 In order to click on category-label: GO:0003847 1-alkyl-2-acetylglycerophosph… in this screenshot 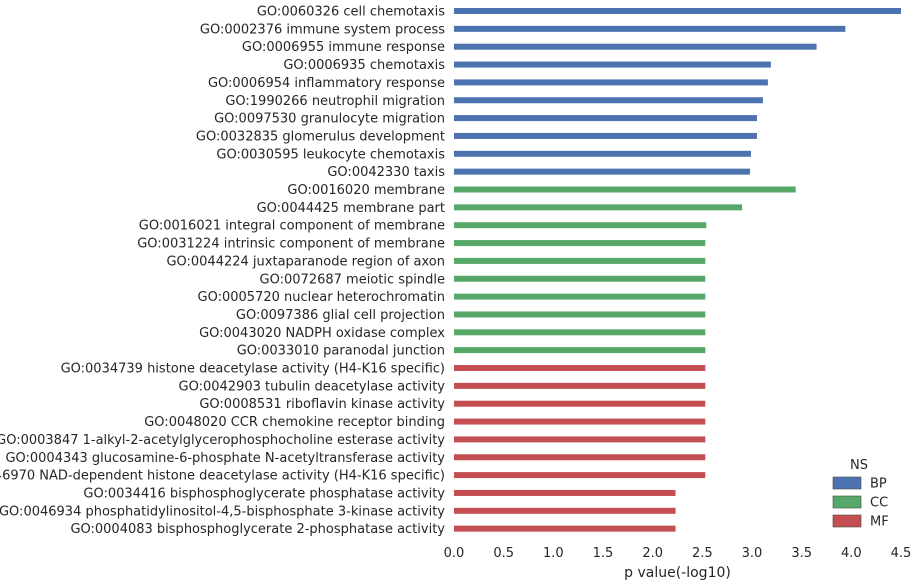, I will do `click(222, 440)`.